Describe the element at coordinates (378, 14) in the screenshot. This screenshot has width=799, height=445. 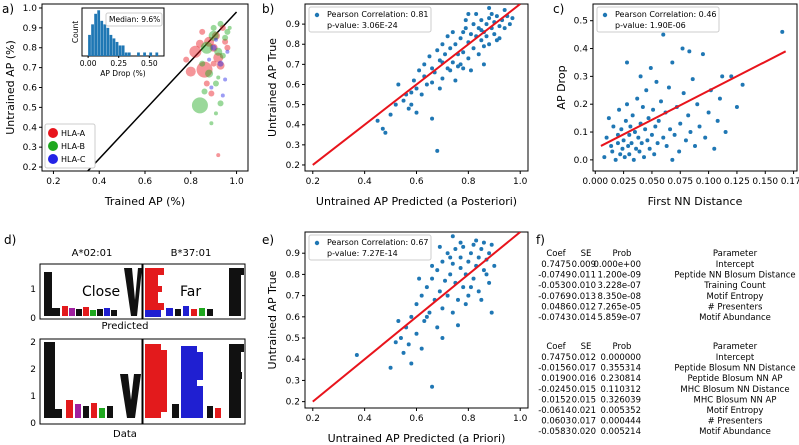
I see `legend-correlation: Pearson Correlation: 0.81` at that location.